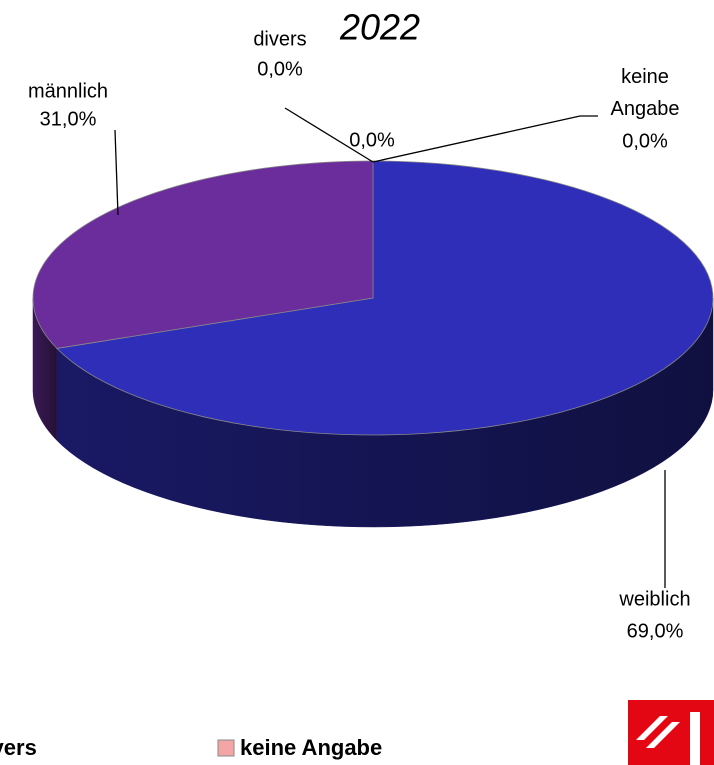 This screenshot has width=714, height=765. What do you see at coordinates (68, 91) in the screenshot?
I see `category-label: männlich` at bounding box center [68, 91].